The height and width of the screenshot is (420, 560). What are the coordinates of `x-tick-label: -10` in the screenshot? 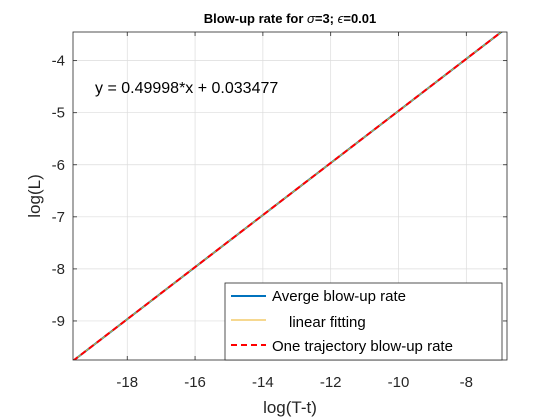 It's located at (399, 382).